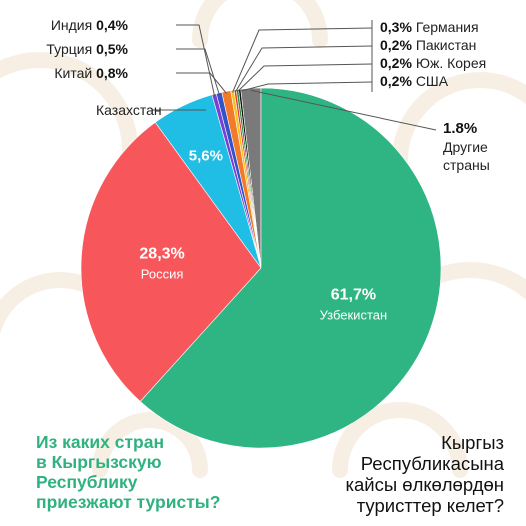 This screenshot has height=526, width=526. I want to click on leader-usa, so click(306, 86).